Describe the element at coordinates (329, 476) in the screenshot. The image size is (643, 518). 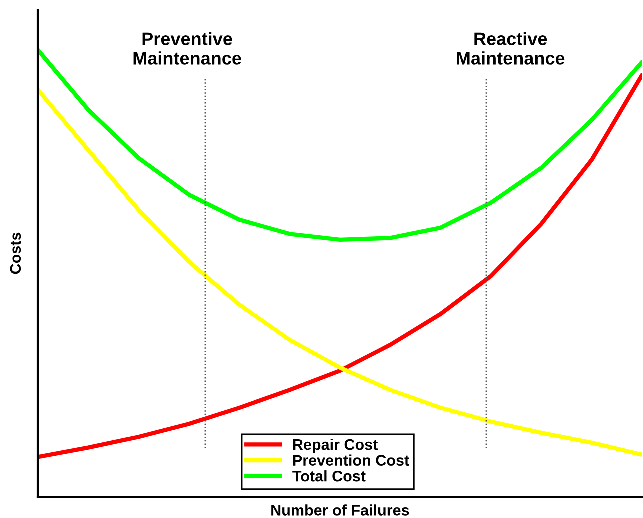
I see `legend-label: Total Cost` at that location.